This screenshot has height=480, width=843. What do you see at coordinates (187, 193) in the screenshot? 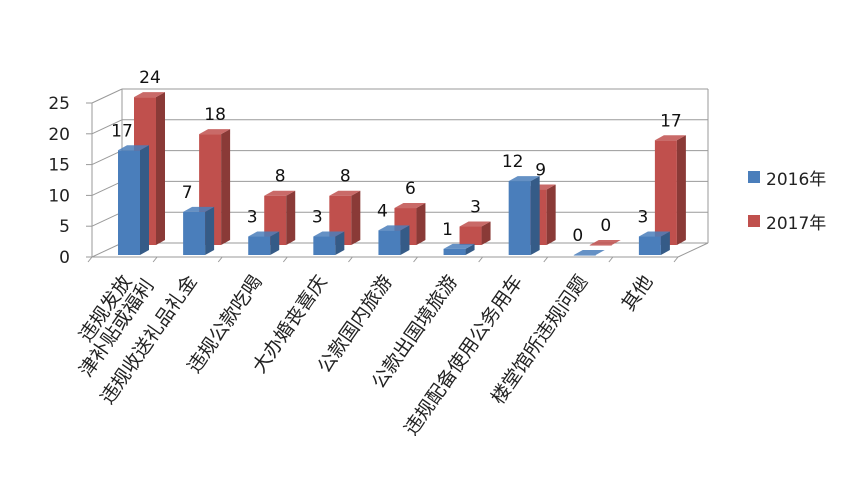
I see `data-label: 7` at bounding box center [187, 193].